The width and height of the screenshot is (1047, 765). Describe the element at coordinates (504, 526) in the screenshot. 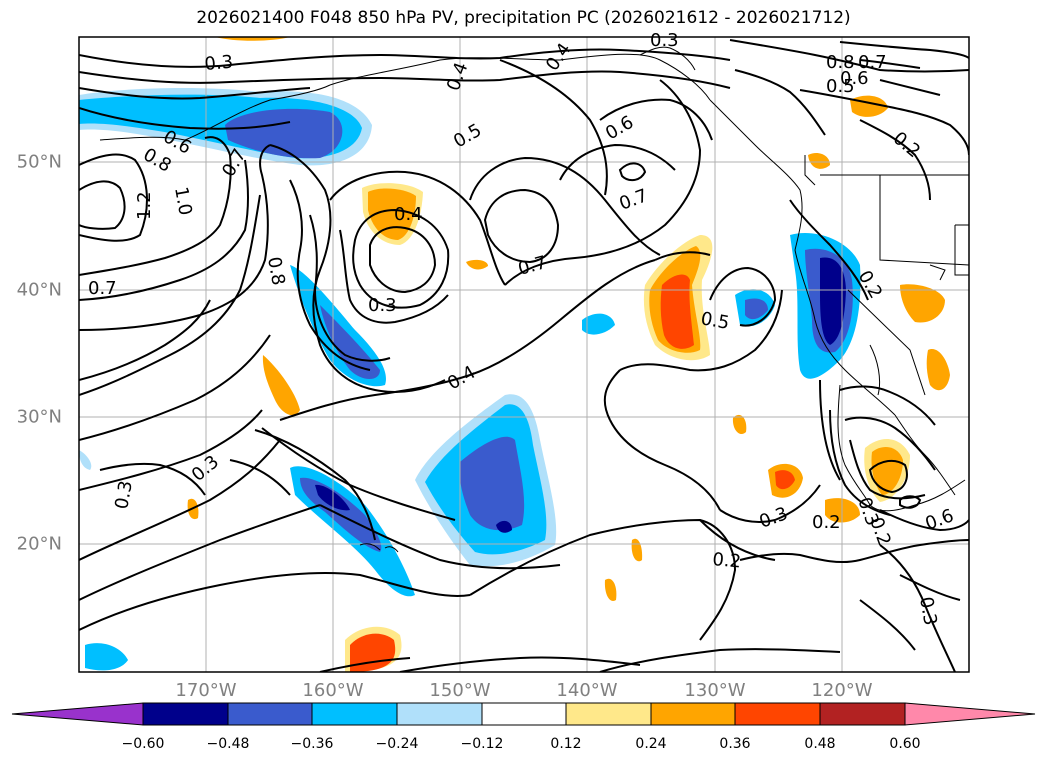

I see `neg-precip-dark-south` at that location.